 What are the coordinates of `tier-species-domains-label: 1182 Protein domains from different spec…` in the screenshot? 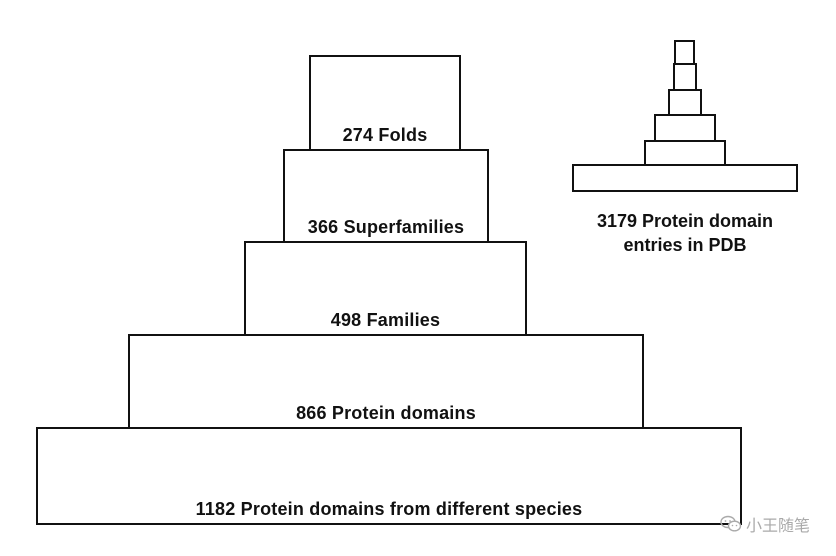 It's located at (389, 509).